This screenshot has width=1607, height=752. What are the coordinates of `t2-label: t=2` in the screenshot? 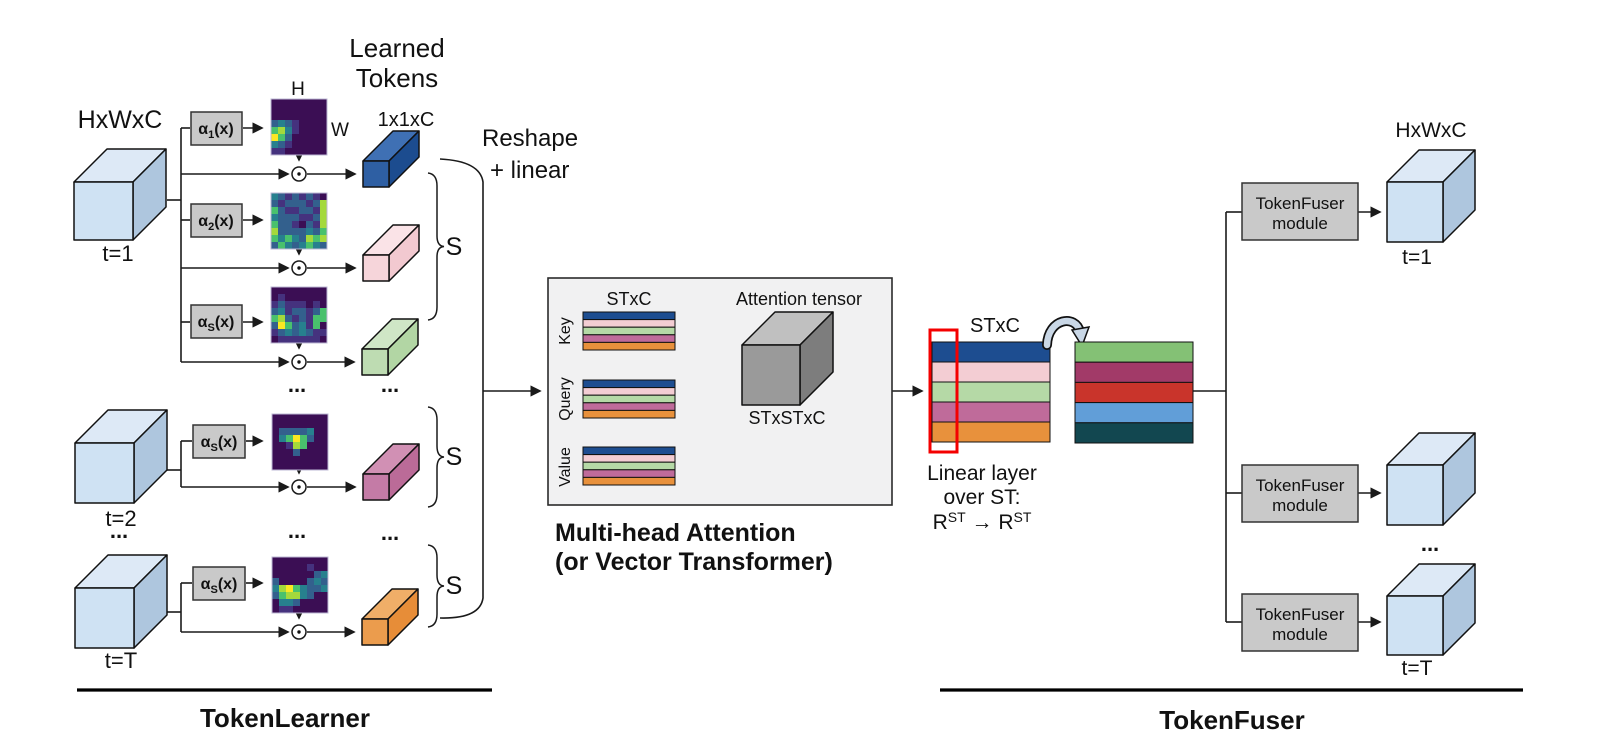 It's located at (120, 518).